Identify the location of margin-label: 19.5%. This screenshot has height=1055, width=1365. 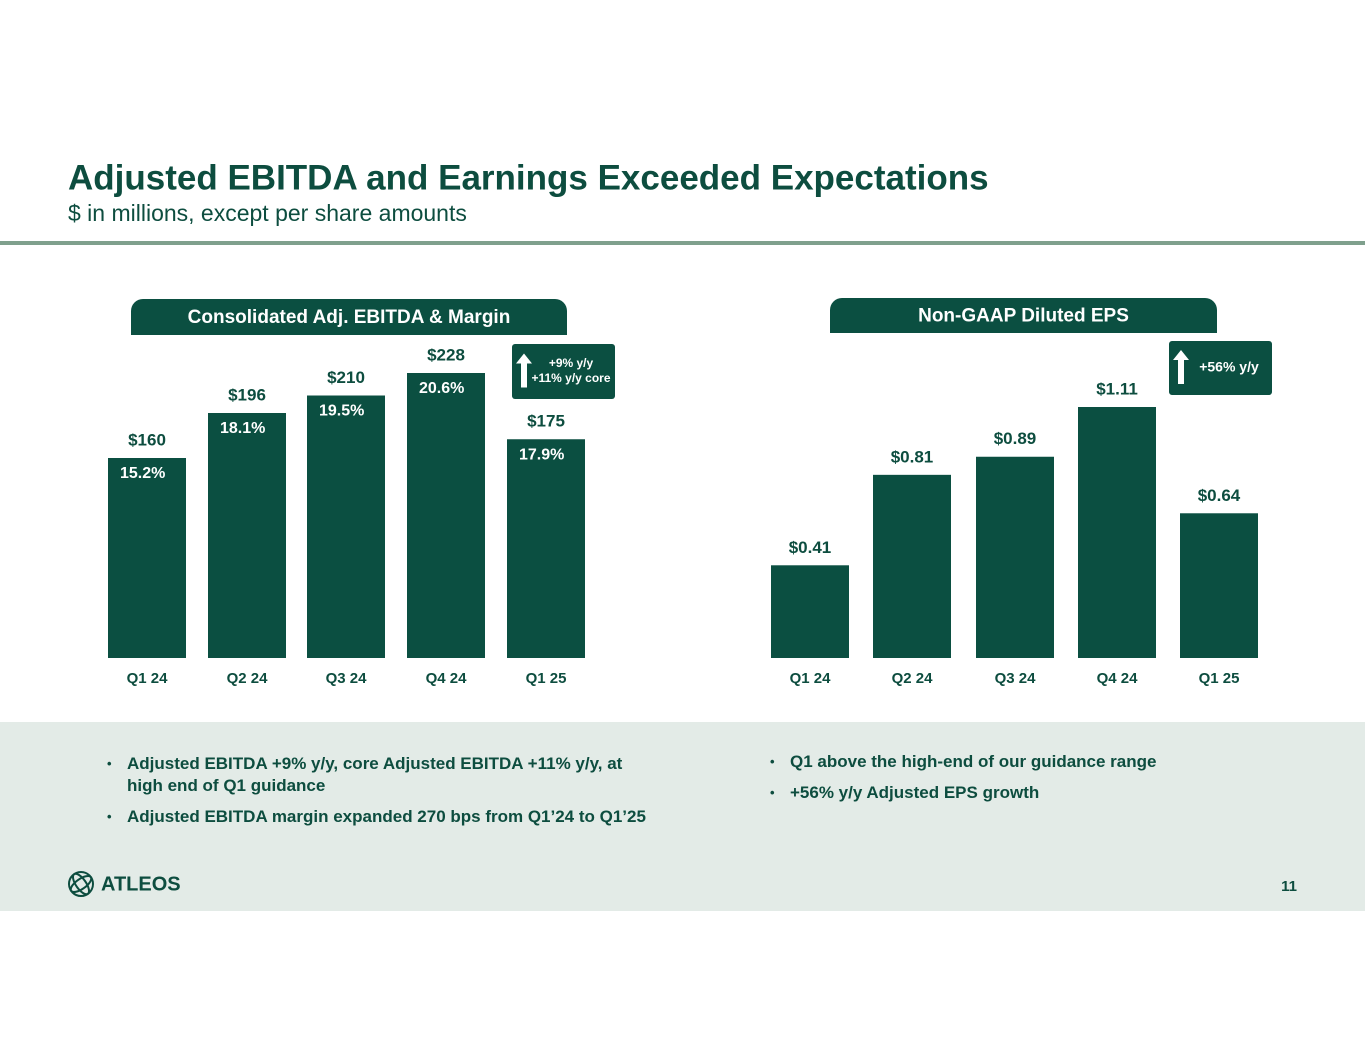
(341, 411).